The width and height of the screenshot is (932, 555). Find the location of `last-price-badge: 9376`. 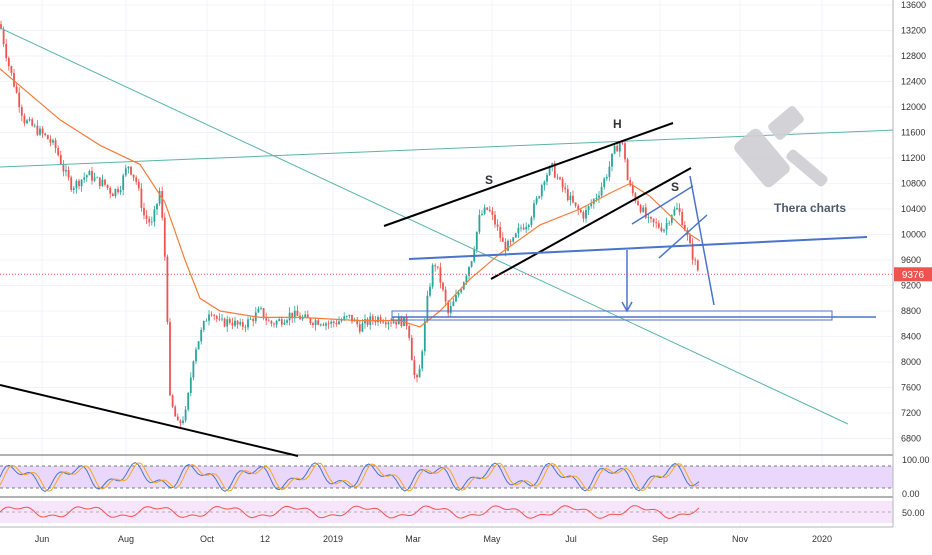

last-price-badge: 9376 is located at coordinates (913, 274).